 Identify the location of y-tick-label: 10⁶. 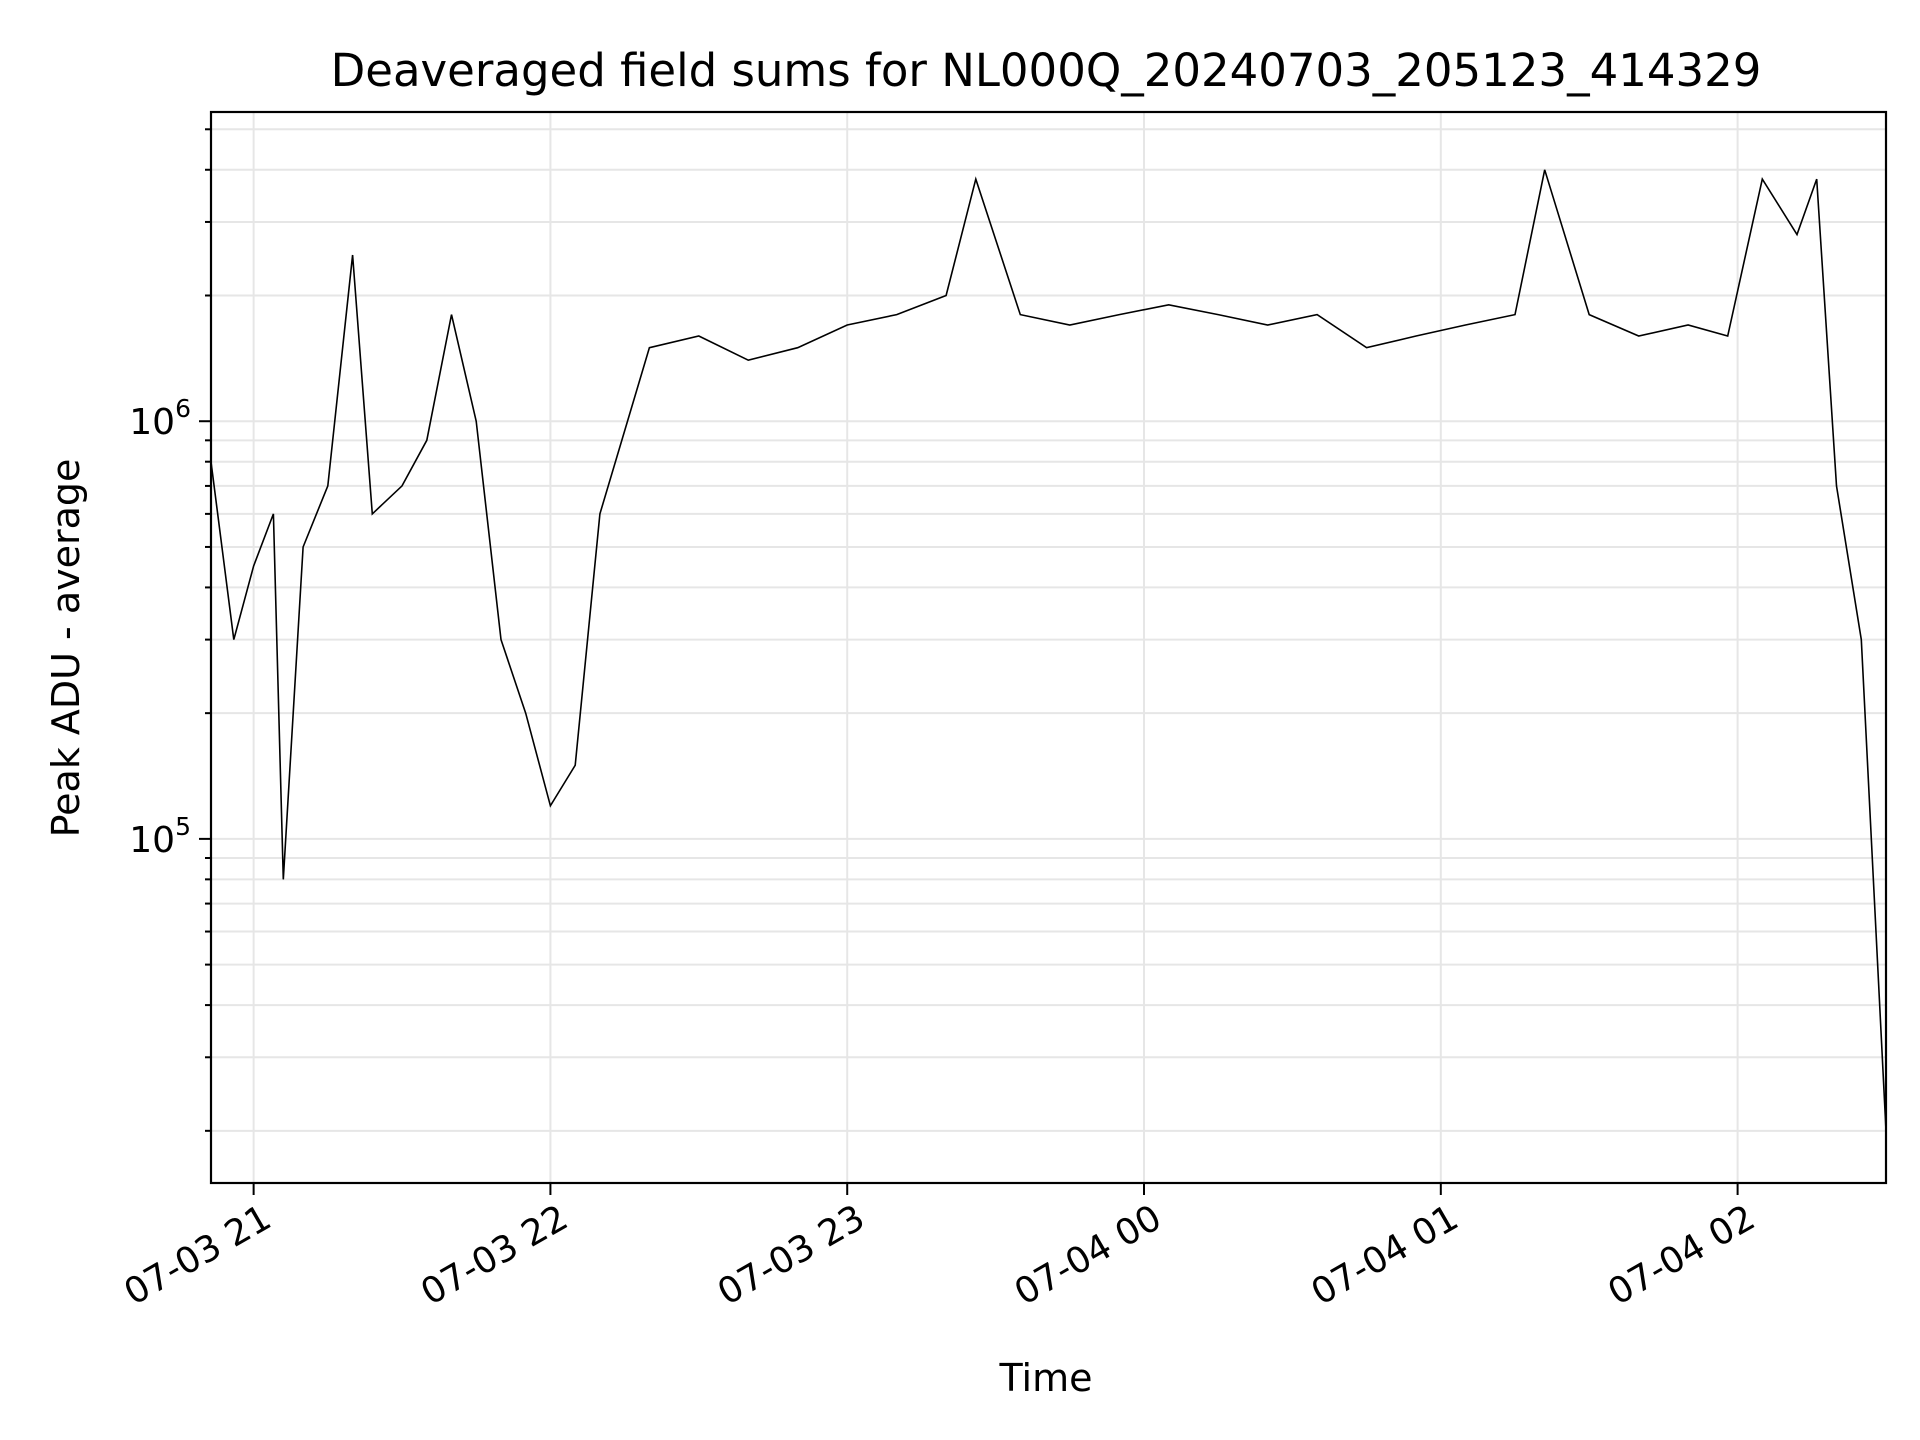
(160, 418).